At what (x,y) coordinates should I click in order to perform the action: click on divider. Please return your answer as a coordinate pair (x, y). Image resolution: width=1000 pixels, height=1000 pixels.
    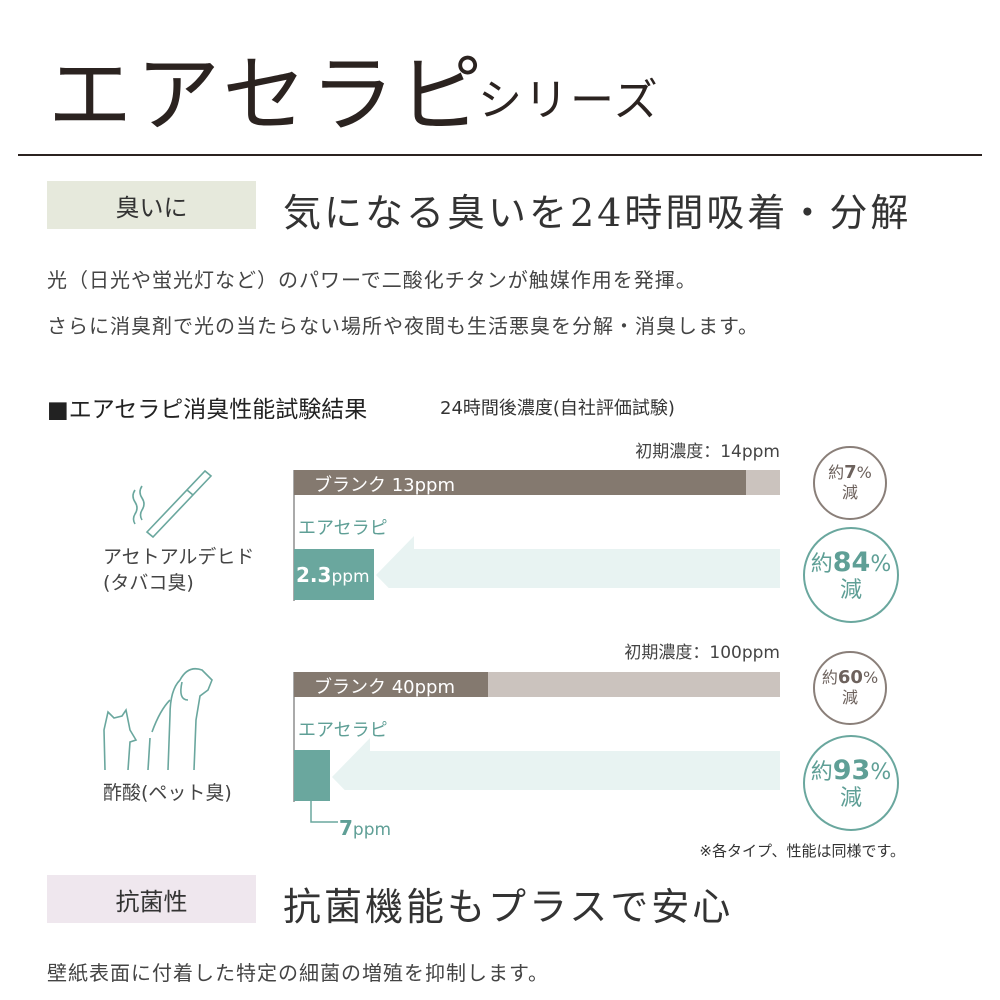
    Looking at the image, I should click on (500, 155).